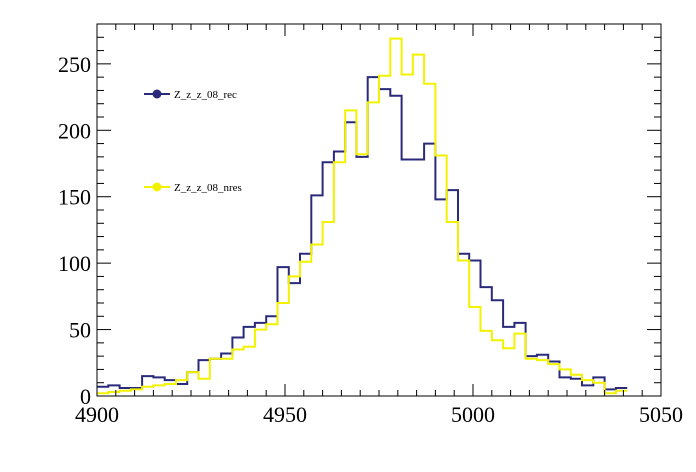  What do you see at coordinates (661, 414) in the screenshot?
I see `x-tick-label: 5050` at bounding box center [661, 414].